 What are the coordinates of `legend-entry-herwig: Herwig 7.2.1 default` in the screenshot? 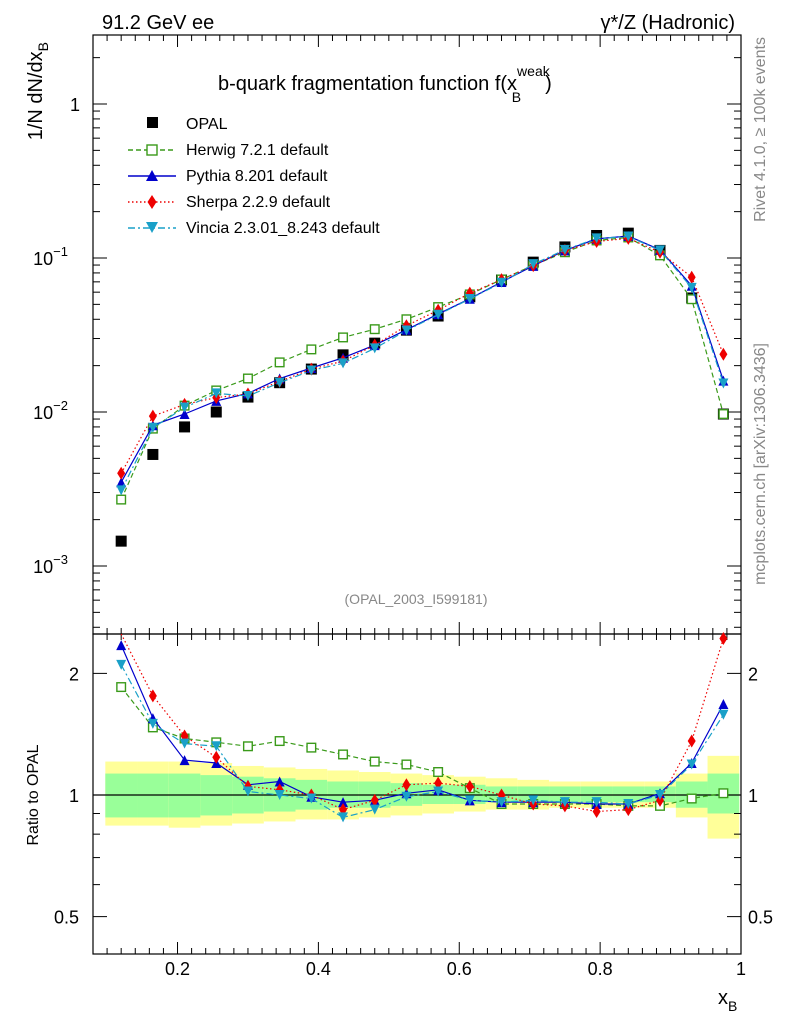 It's located at (228, 150).